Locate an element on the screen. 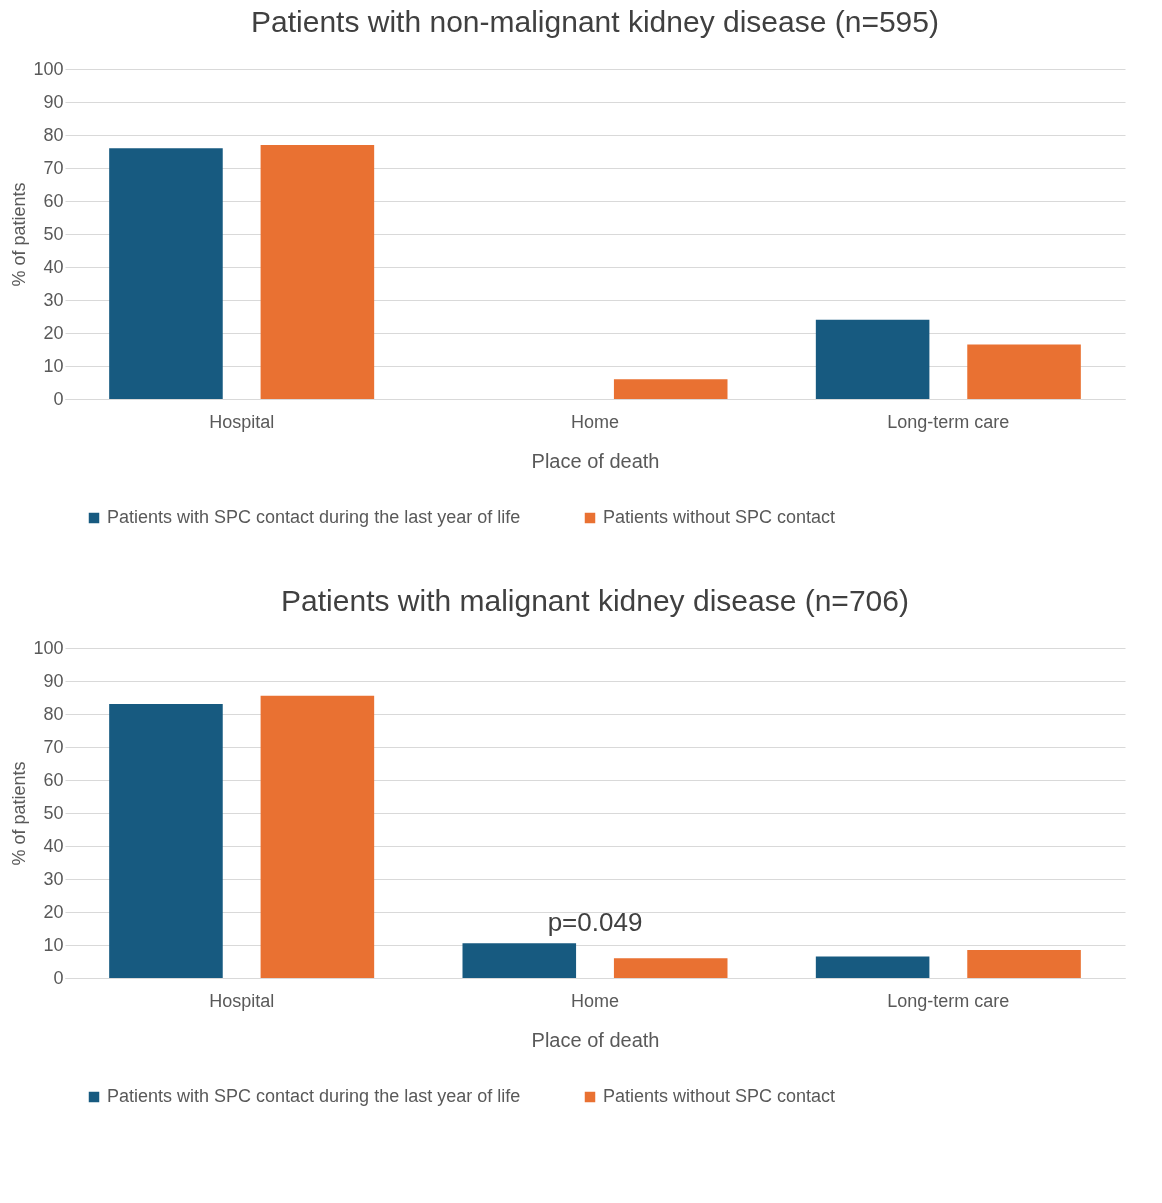 This screenshot has height=1203, width=1162. chart-title: Patients with non-malignant kidney disease (n=595) is located at coordinates (595, 21).